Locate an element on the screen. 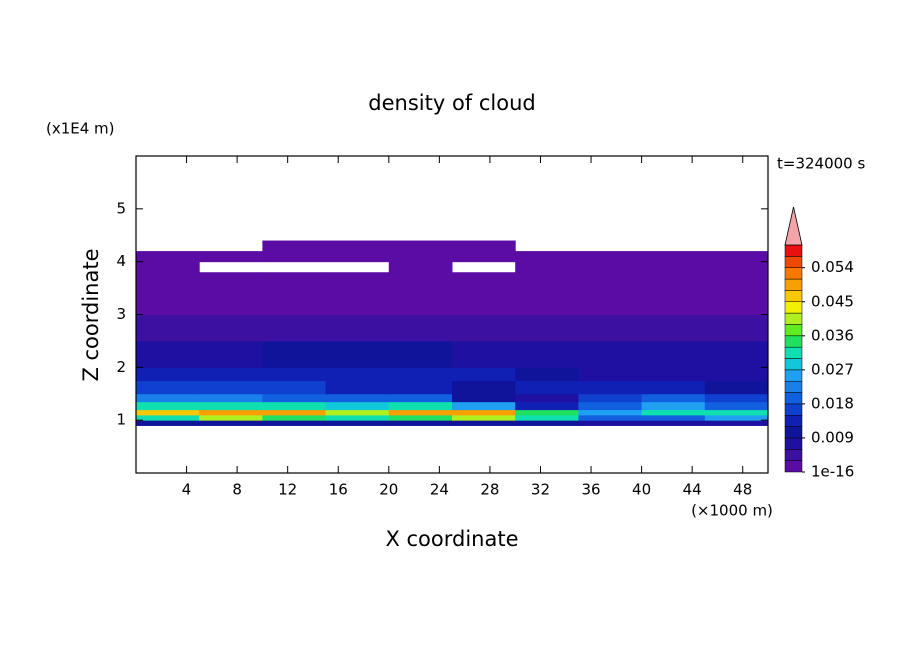 This screenshot has width=904, height=654. x-tick-label: 4 is located at coordinates (187, 490).